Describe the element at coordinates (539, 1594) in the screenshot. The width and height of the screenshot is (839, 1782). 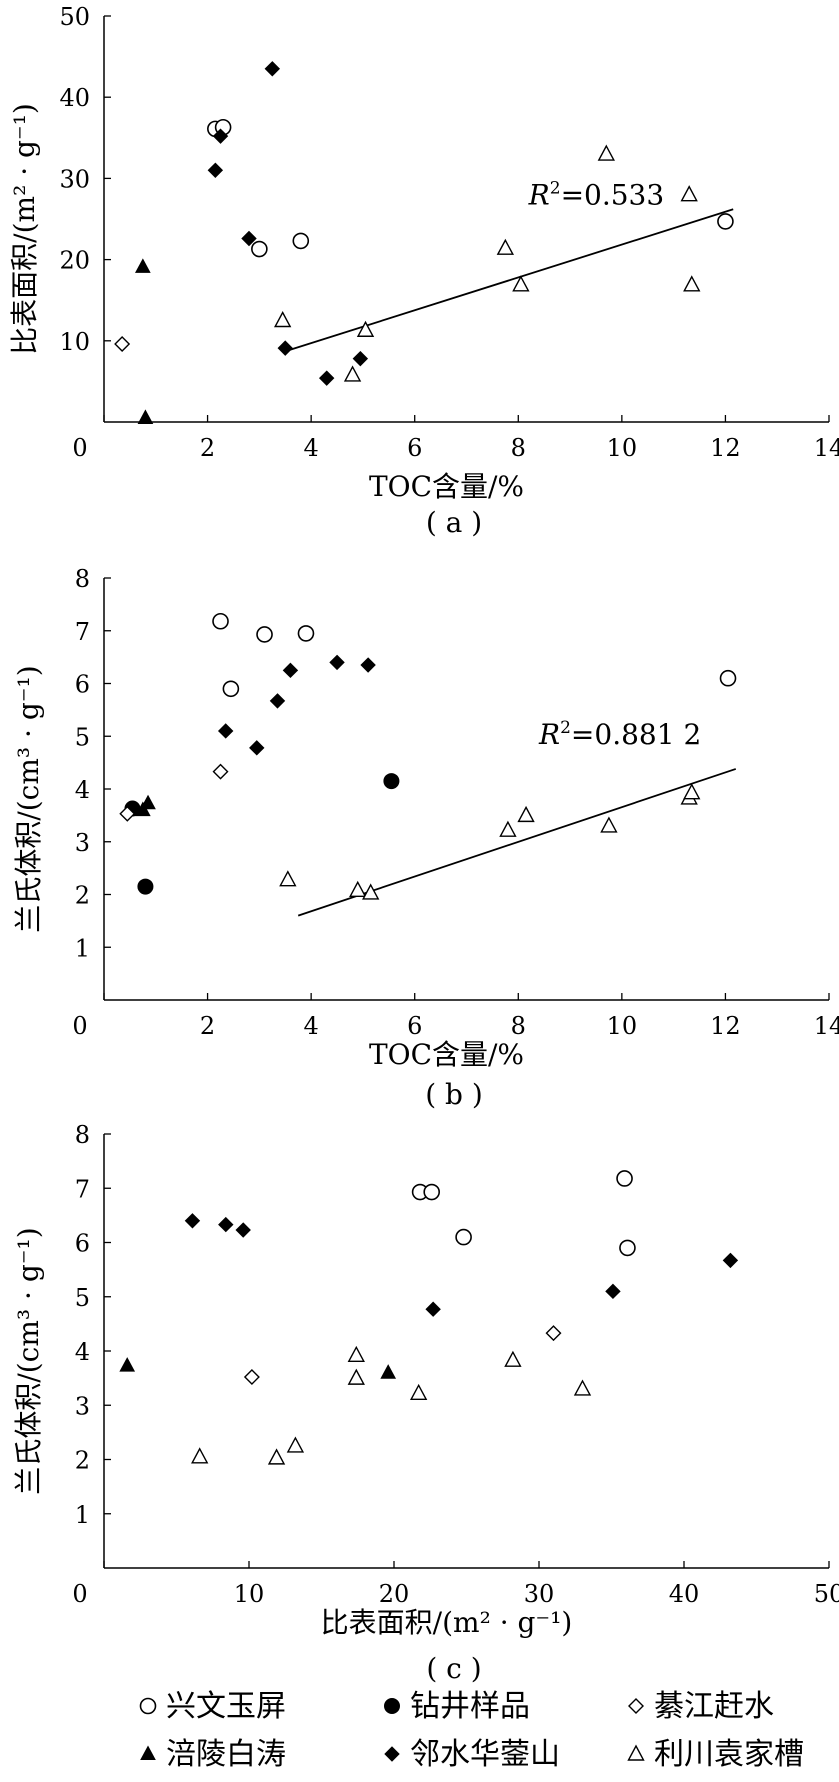
I see `x-tick-label: 30` at that location.